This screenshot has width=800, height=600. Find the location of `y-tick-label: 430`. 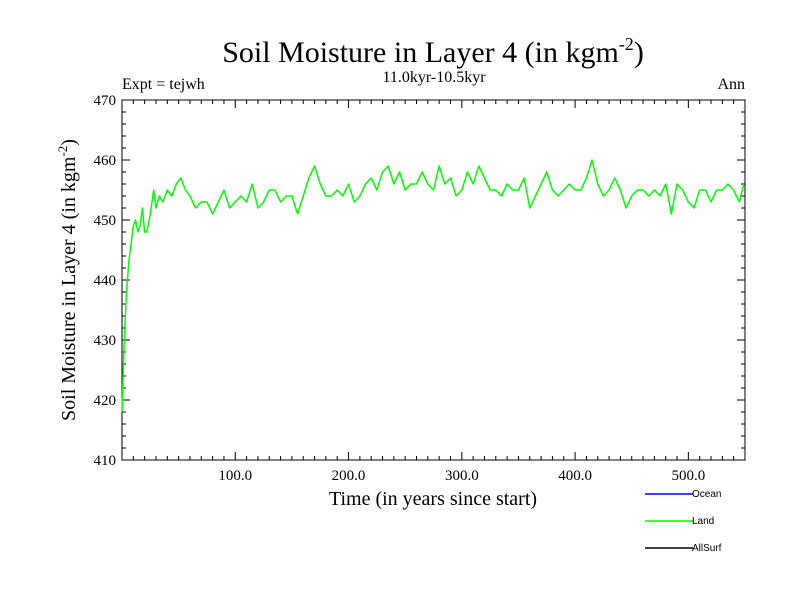

y-tick-label: 430 is located at coordinates (105, 341).